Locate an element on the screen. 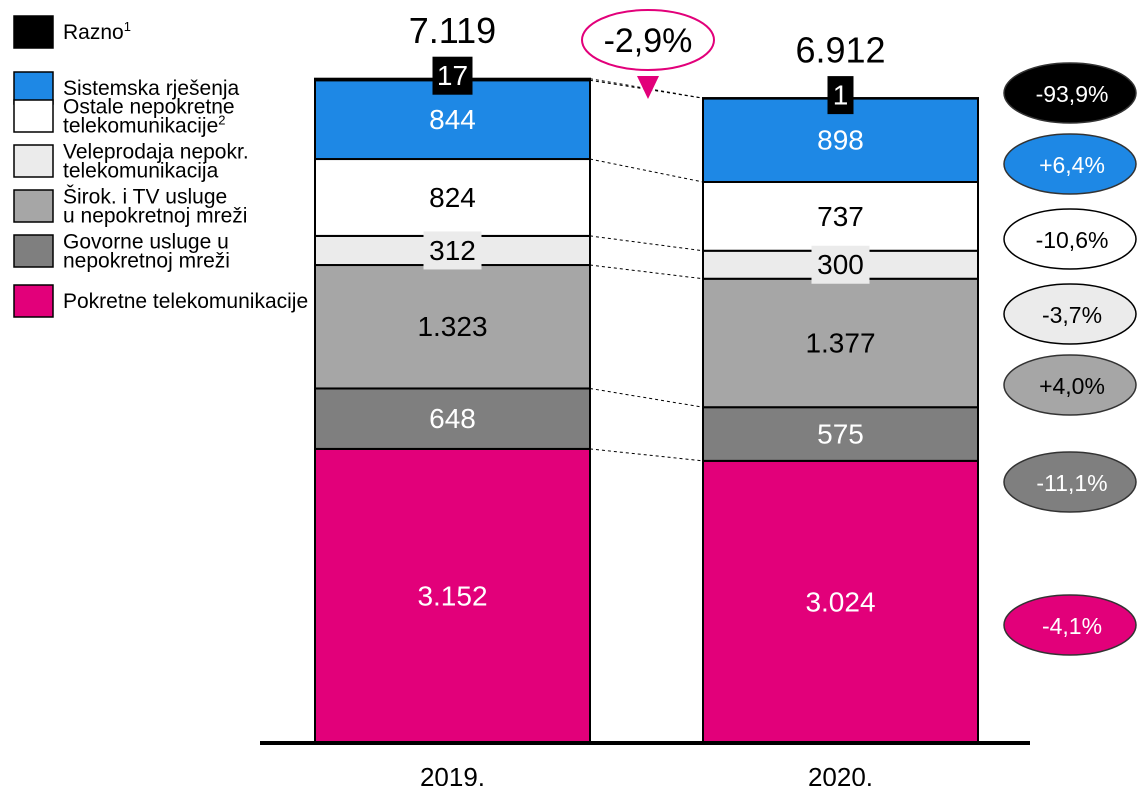  data-label-2019-3: 312 is located at coordinates (452, 250).